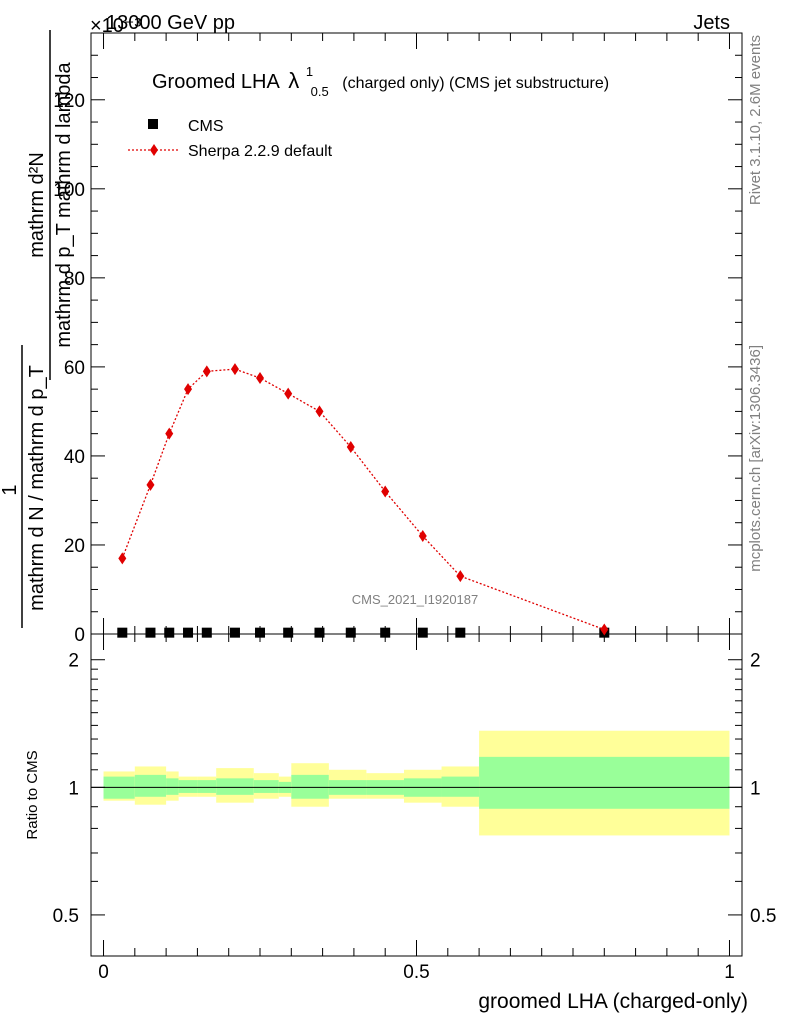 The width and height of the screenshot is (786, 1024). What do you see at coordinates (10, 489) in the screenshot?
I see `ylabel-prefactor-numerator: 1` at bounding box center [10, 489].